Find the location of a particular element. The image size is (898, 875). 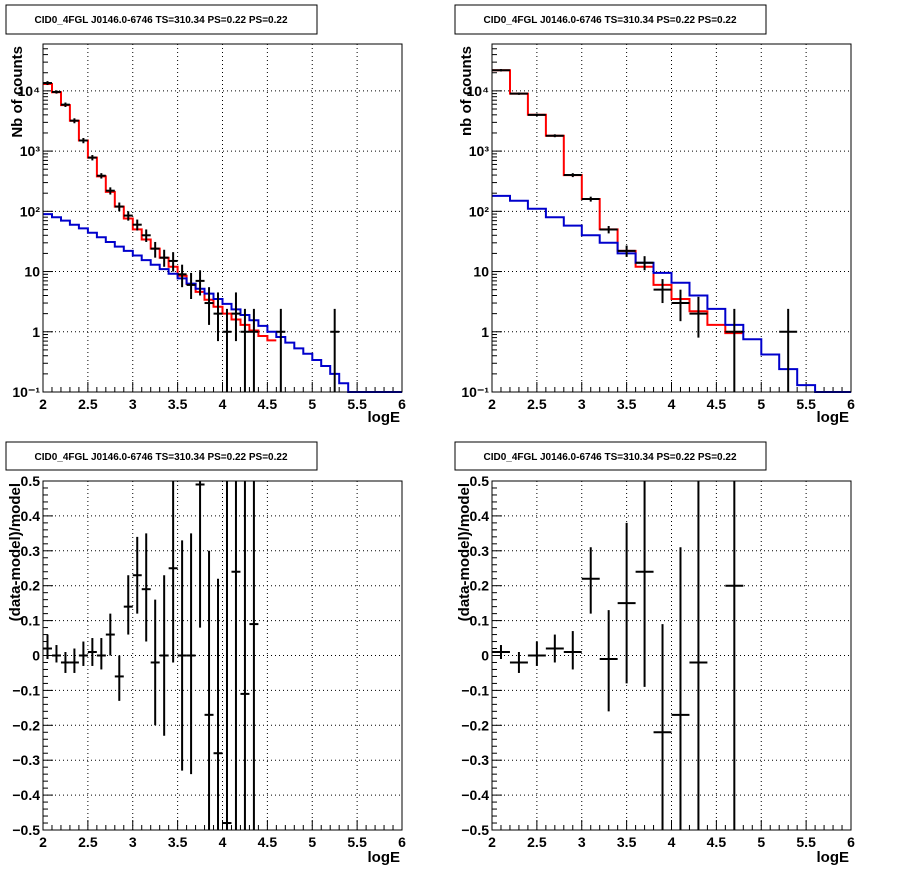

y-tick-label: 0.2 is located at coordinates (480, 586).